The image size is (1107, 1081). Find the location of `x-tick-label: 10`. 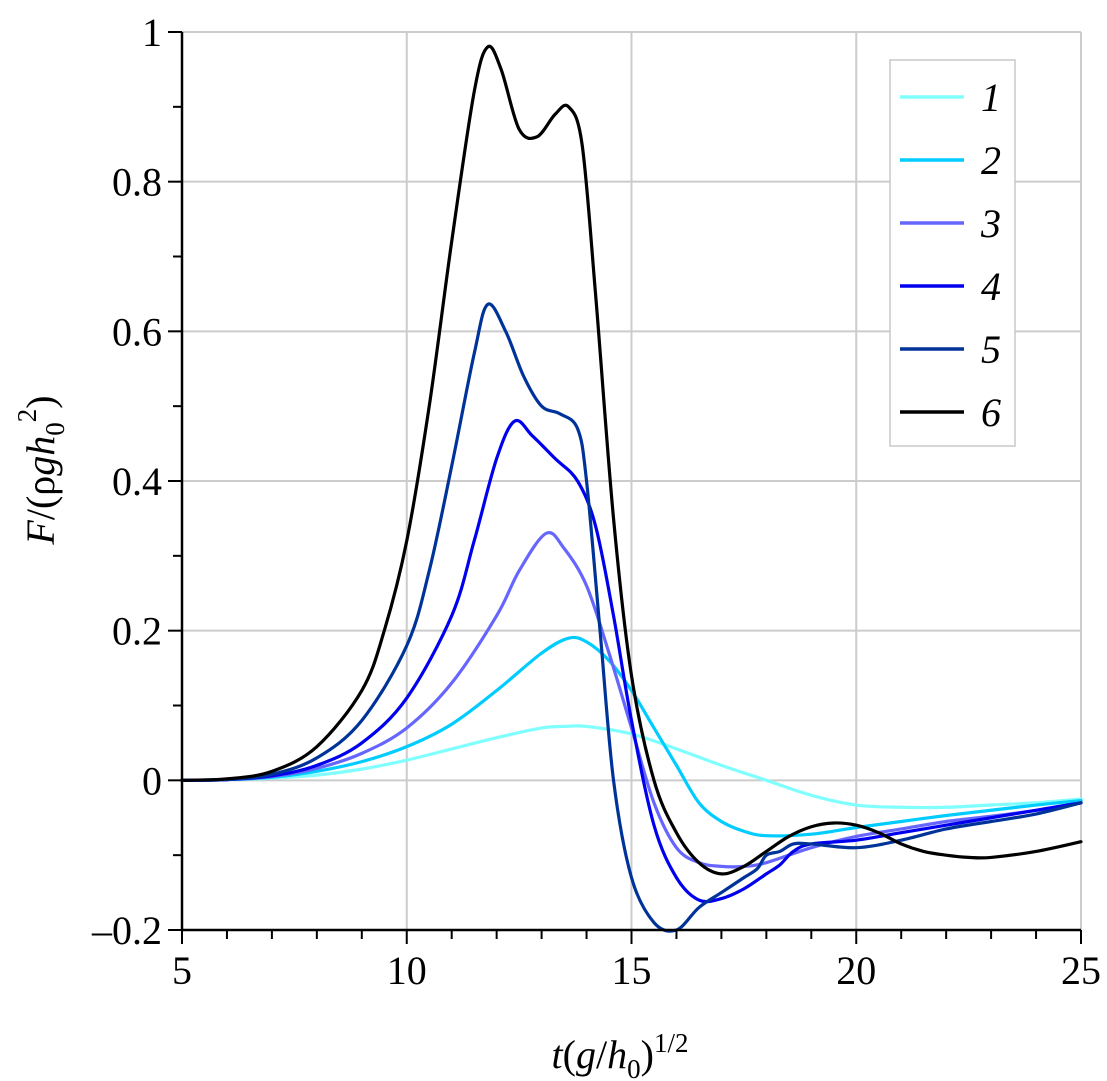

x-tick-label: 10 is located at coordinates (407, 970).